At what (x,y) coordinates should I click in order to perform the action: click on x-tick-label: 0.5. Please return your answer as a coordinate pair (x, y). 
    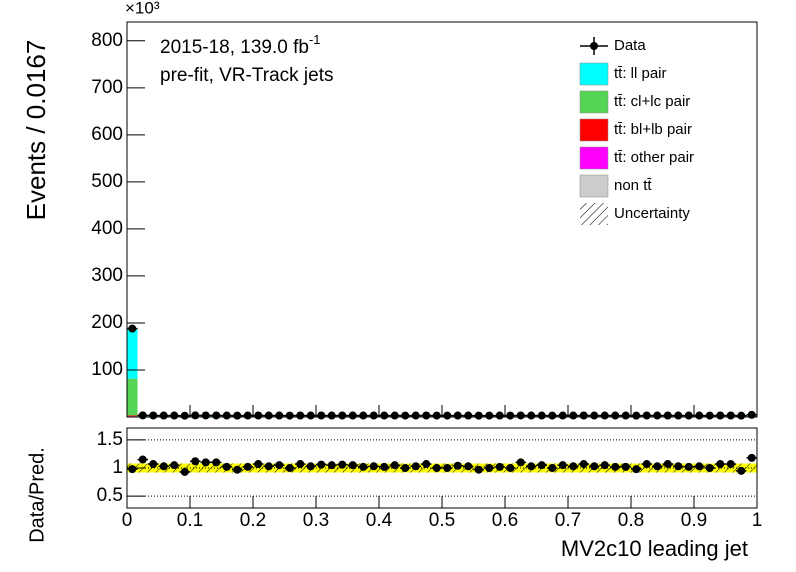
    Looking at the image, I should click on (442, 520).